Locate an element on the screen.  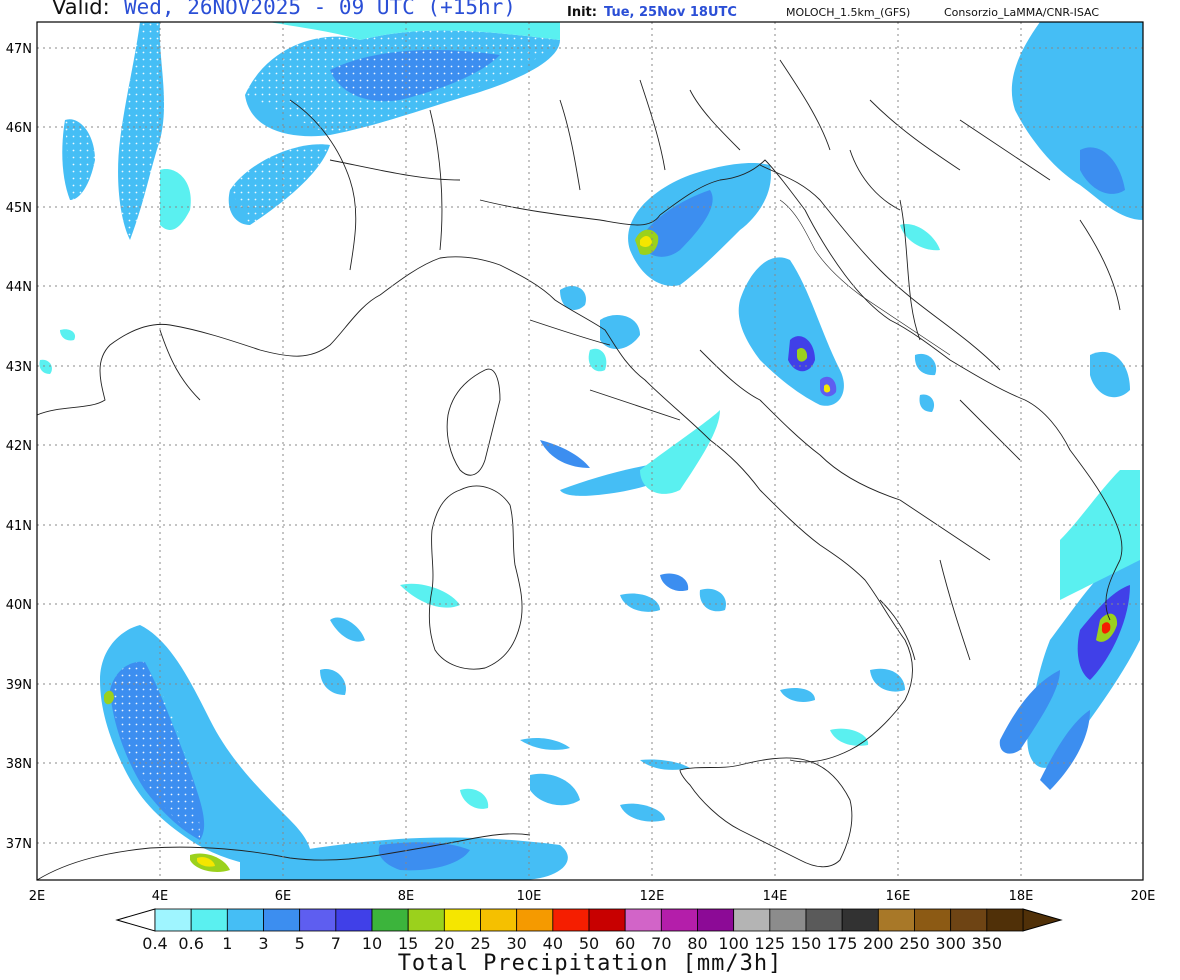
colorbar-tick-label: 80 is located at coordinates (697, 943).